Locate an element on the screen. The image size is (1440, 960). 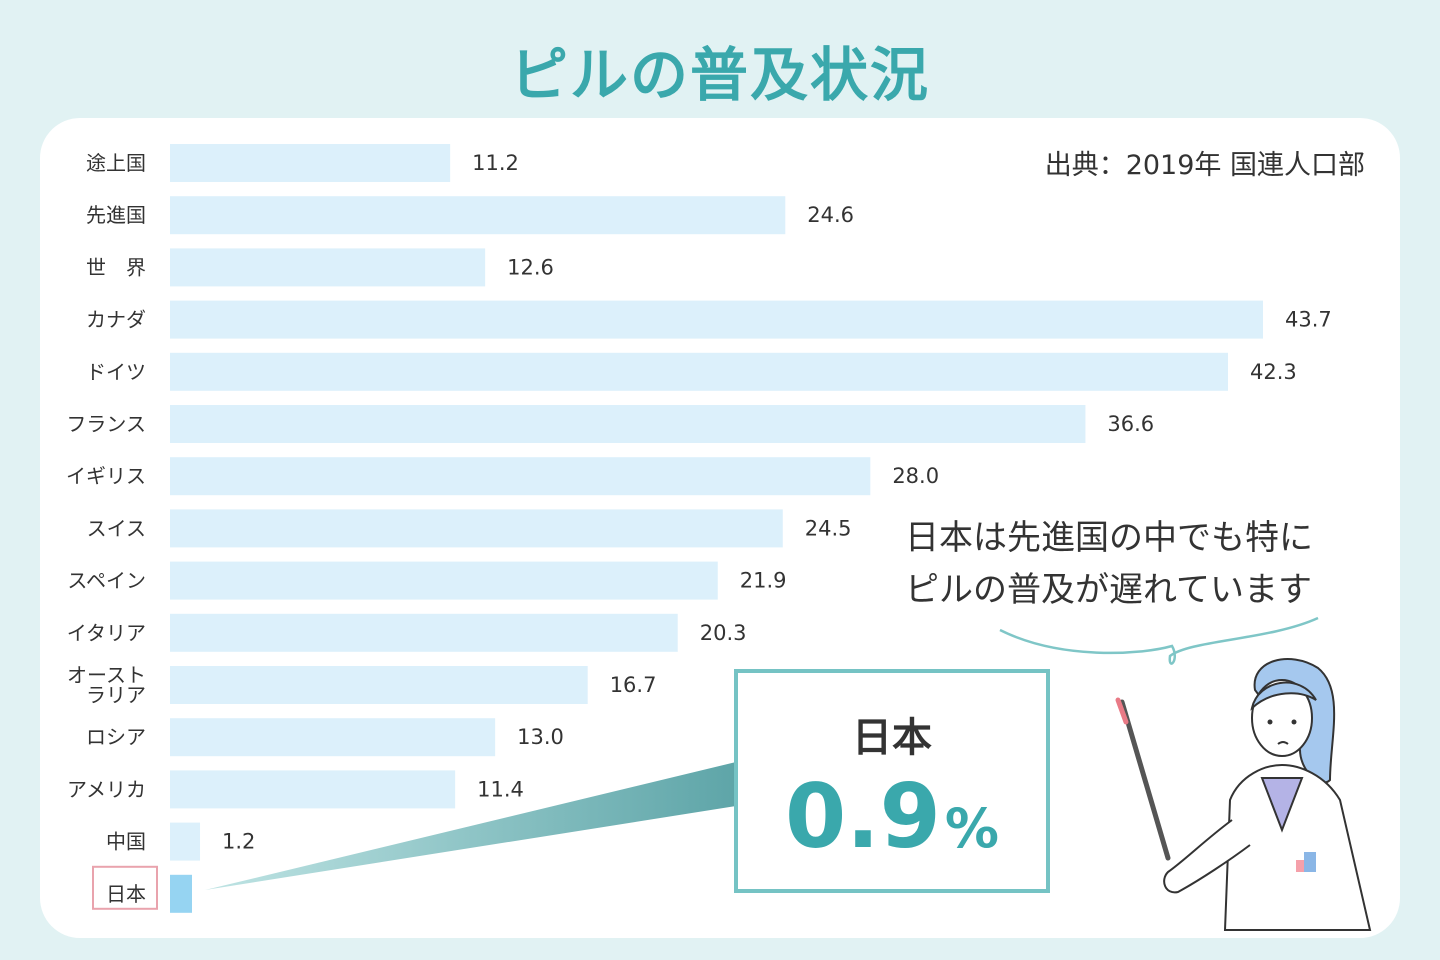
category-label-12: アメリカ is located at coordinates (106, 789).